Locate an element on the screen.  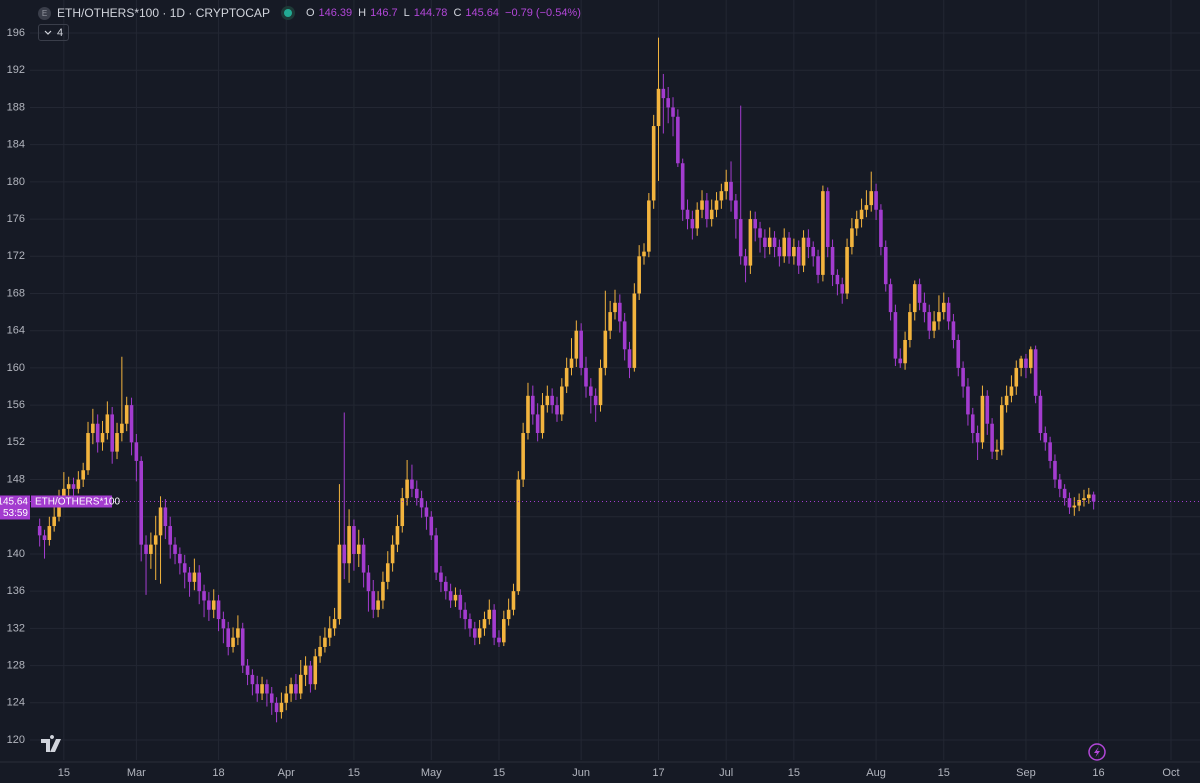
lightning-button is located at coordinates (1097, 752).